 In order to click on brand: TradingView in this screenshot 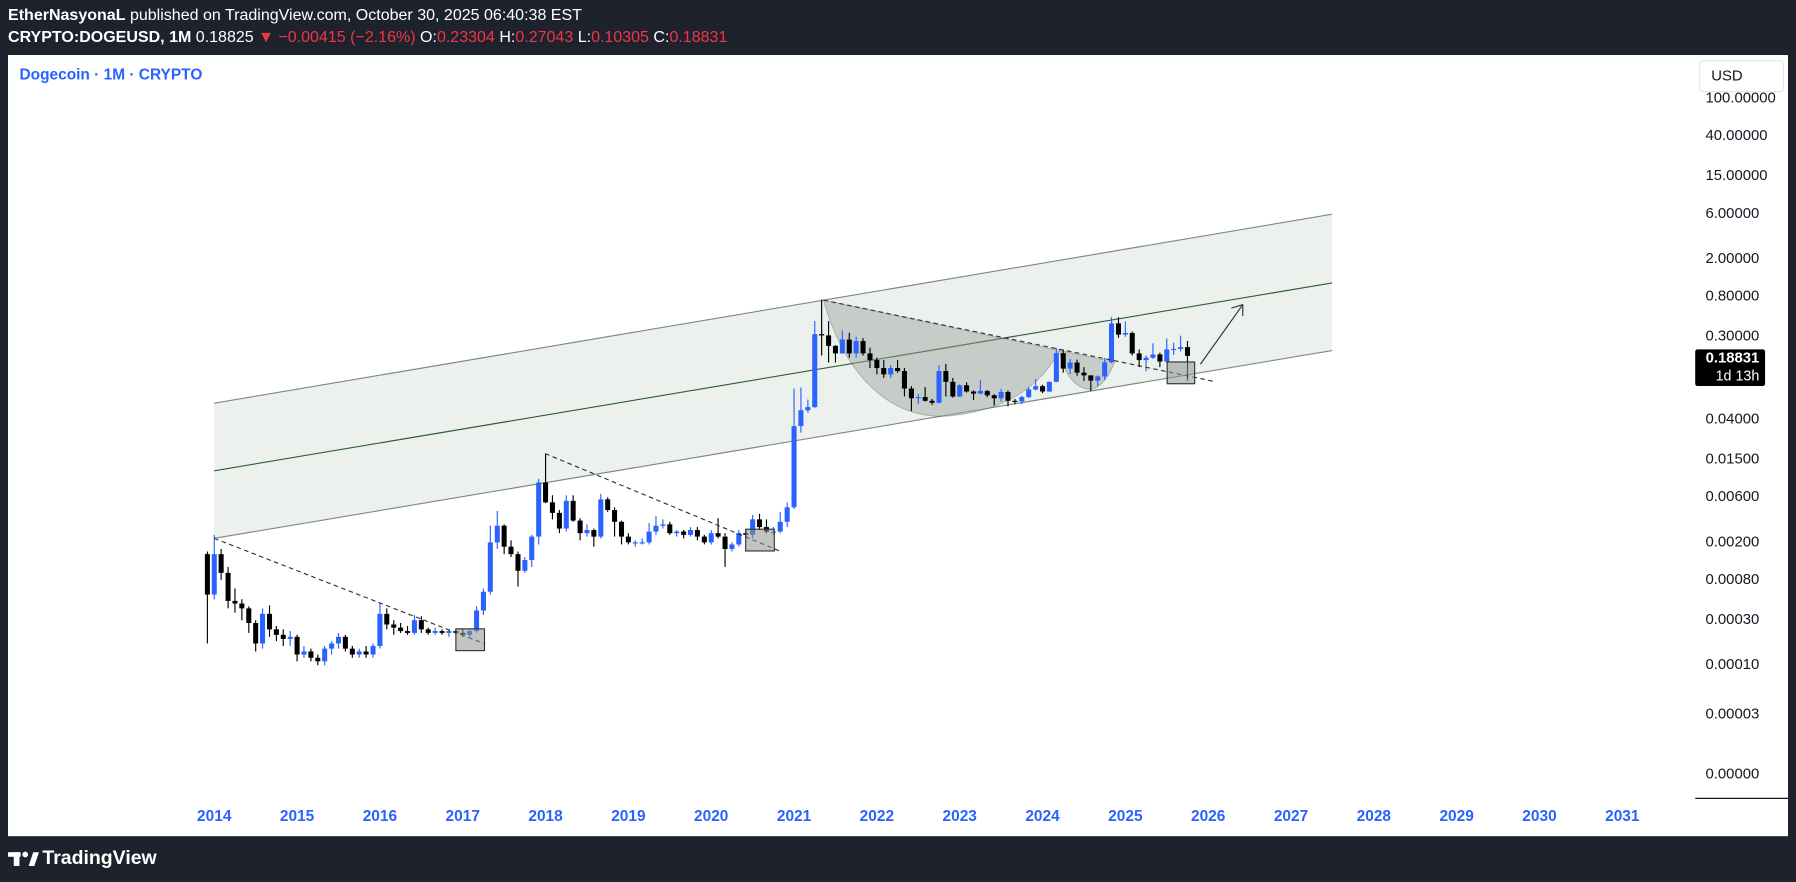, I will do `click(99, 858)`.